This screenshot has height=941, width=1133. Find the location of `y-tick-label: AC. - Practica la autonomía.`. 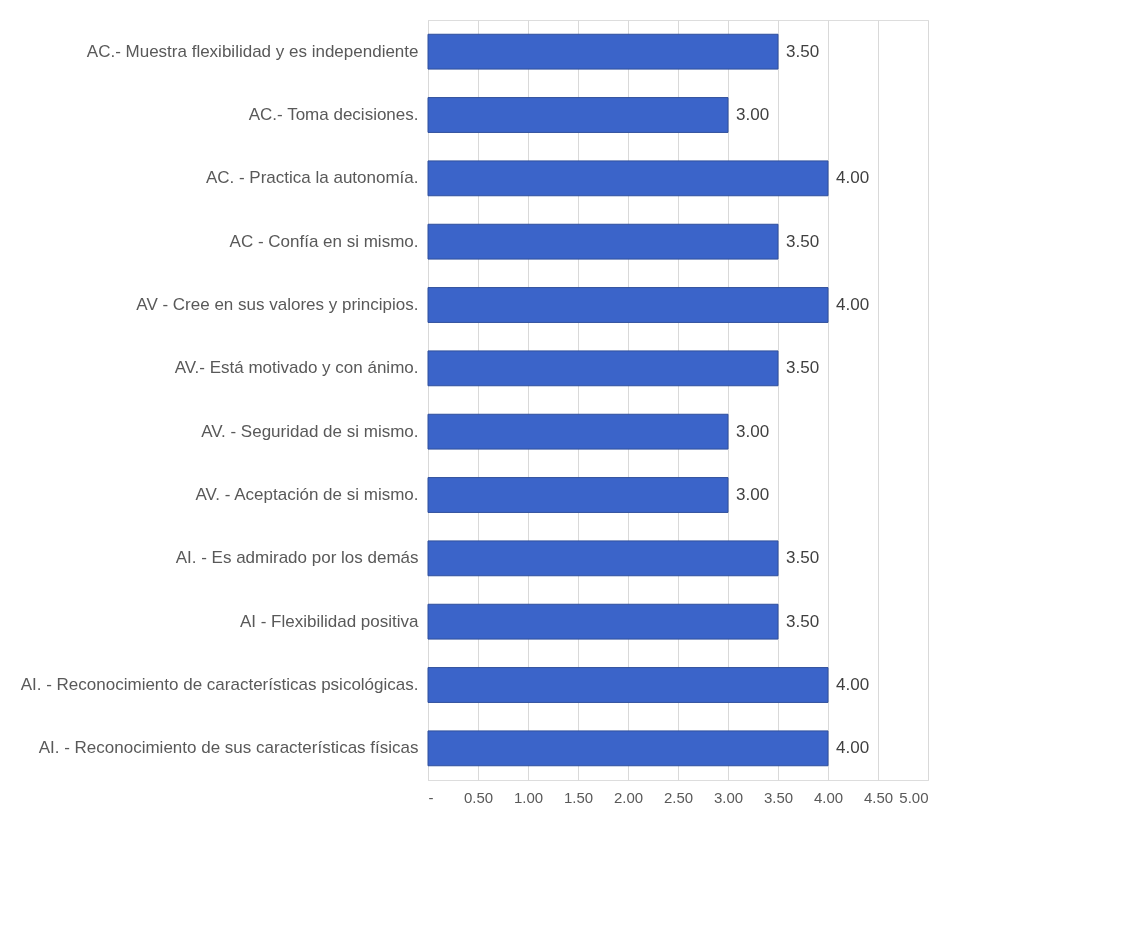

y-tick-label: AC. - Practica la autonomía. is located at coordinates (312, 178).